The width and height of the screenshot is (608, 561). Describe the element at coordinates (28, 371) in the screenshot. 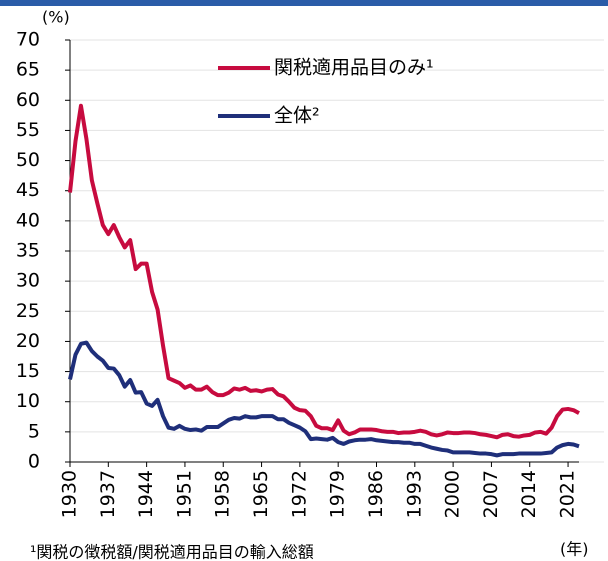

I see `y-tick-label: 15` at that location.